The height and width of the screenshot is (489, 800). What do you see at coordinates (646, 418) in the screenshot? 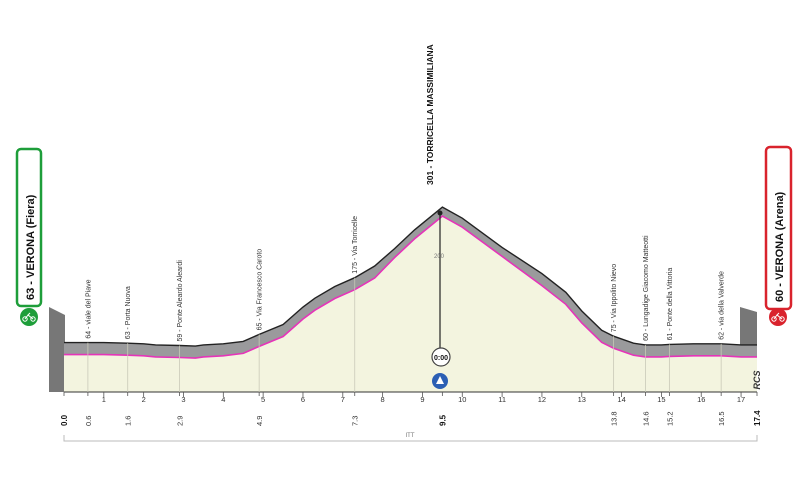
I see `tick-label-marked-8: 14.6` at bounding box center [646, 418].